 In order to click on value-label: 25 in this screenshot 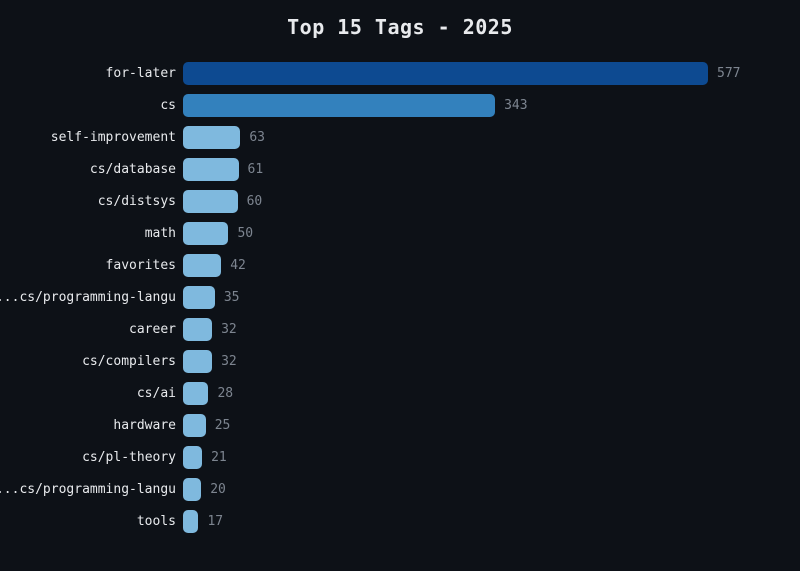, I will do `click(222, 425)`.